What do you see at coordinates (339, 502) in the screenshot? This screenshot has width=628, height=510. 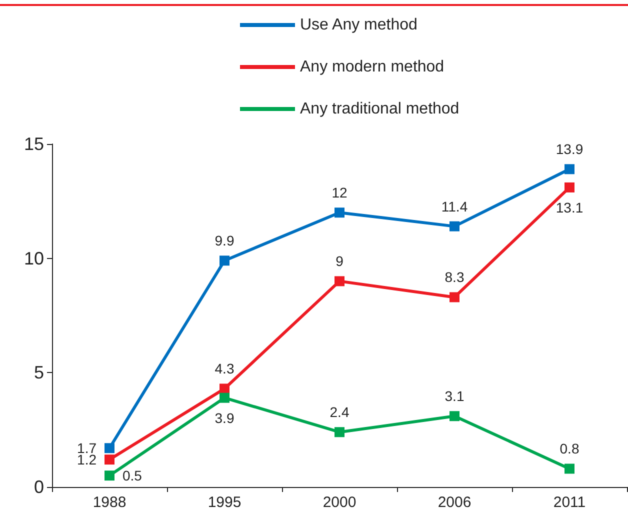 I see `x-tick-label: 2000` at bounding box center [339, 502].